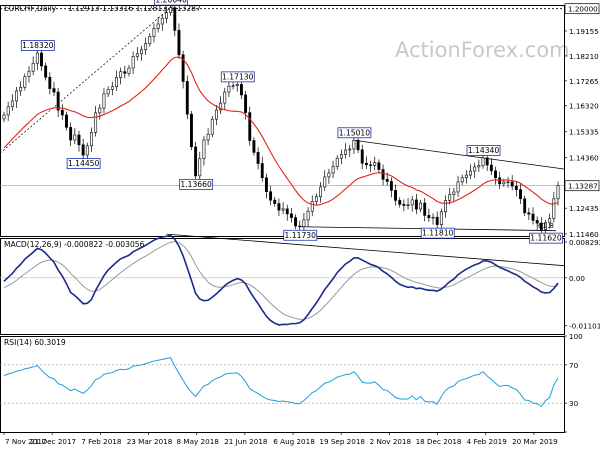 The width and height of the screenshot is (600, 450). What do you see at coordinates (584, 242) in the screenshot?
I see `macd-tick-label: 0.008292` at bounding box center [584, 242].